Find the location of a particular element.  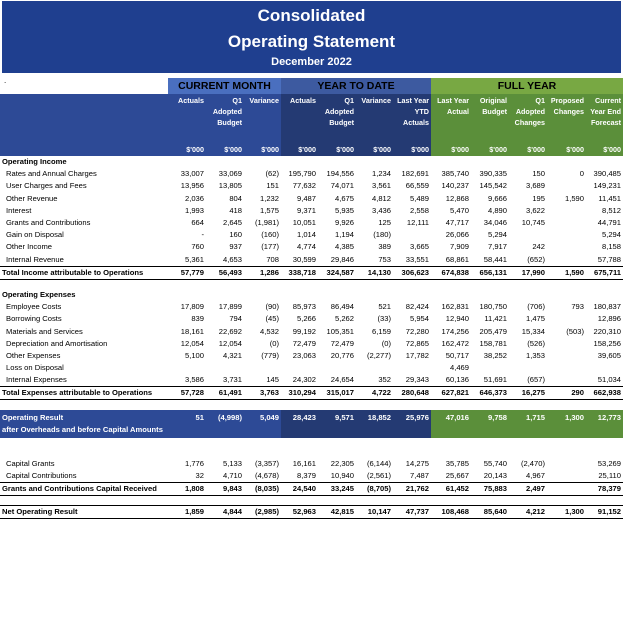

value-cell: (657) is located at coordinates (536, 380).